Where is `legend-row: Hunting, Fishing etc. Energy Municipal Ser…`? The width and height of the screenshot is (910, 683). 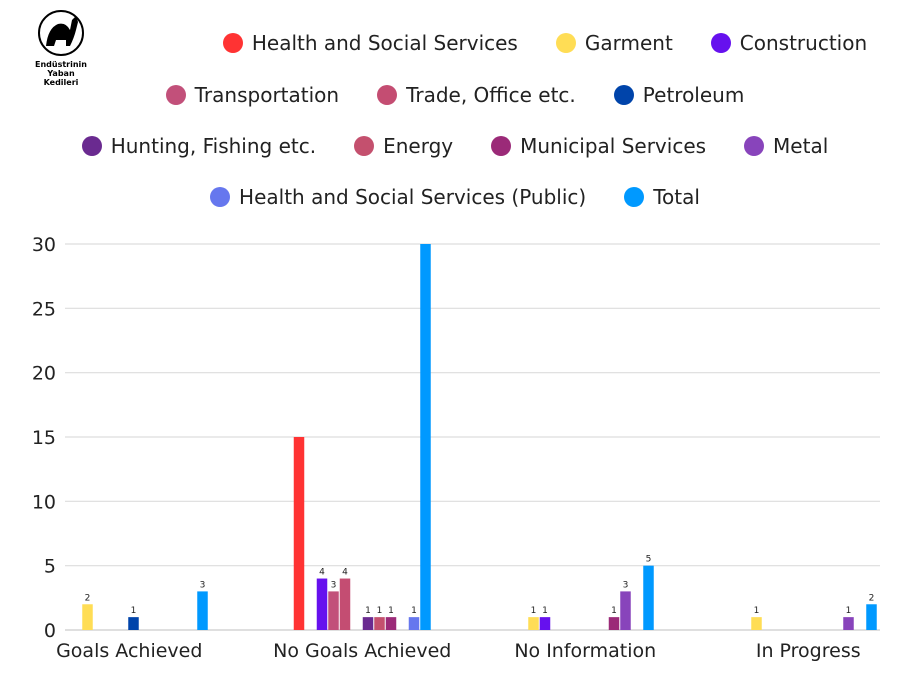 legend-row: Hunting, Fishing etc. Energy Municipal Ser… is located at coordinates (455, 146).